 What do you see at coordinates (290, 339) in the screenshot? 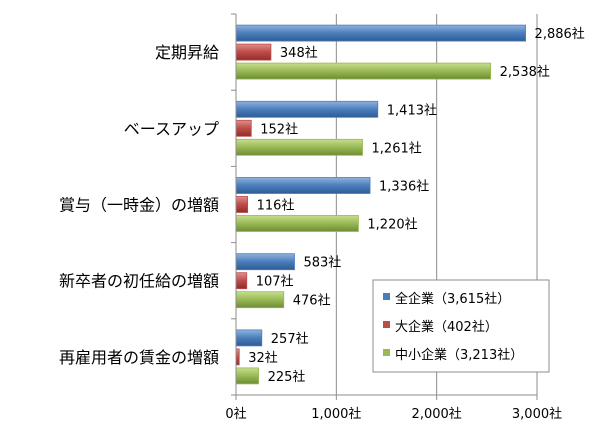
I see `data-label: 257社` at bounding box center [290, 339].